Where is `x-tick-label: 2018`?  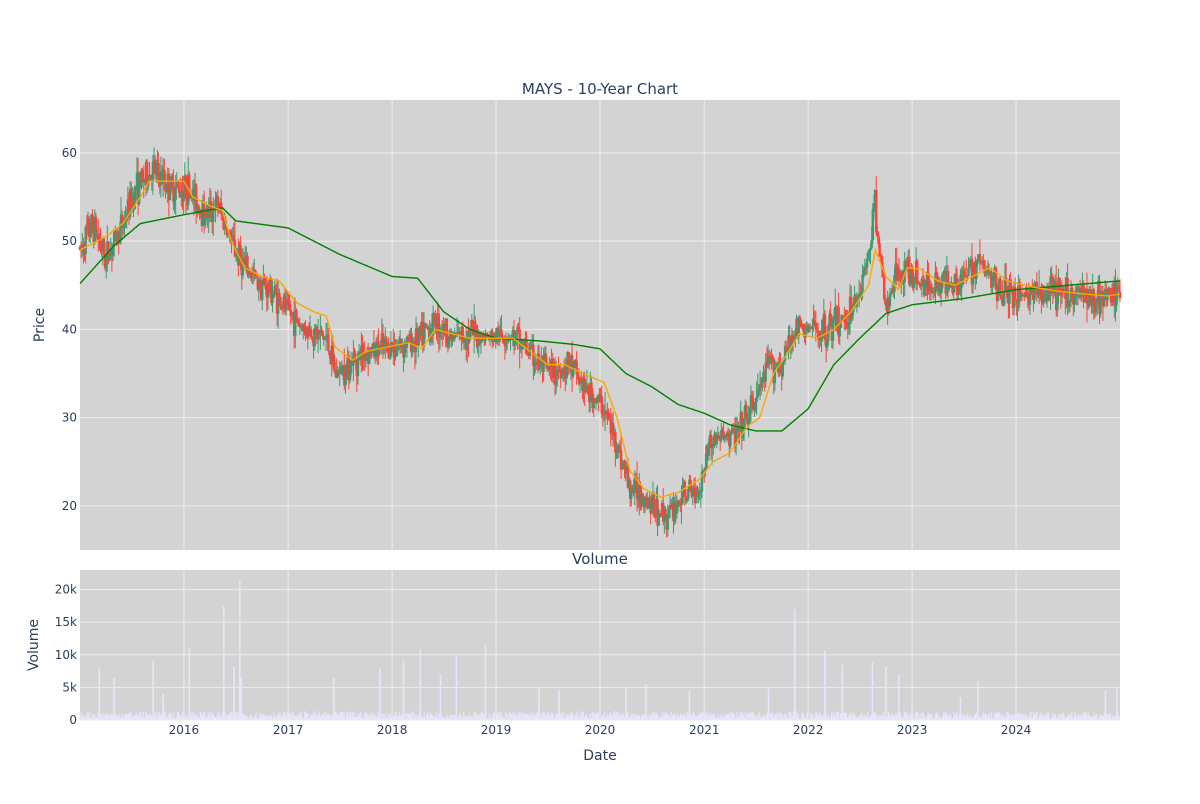
x-tick-label: 2018 is located at coordinates (392, 730).